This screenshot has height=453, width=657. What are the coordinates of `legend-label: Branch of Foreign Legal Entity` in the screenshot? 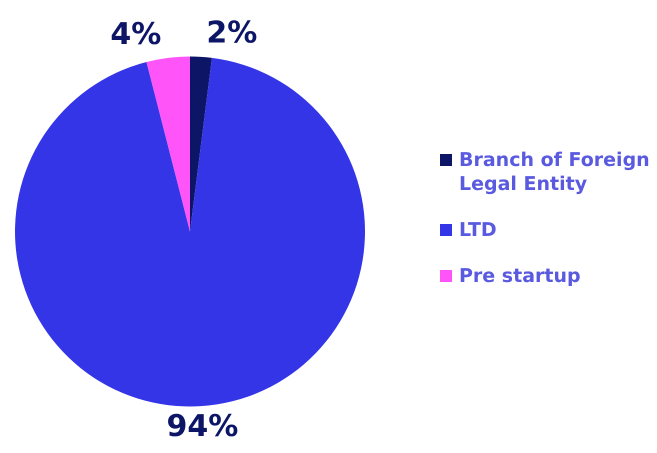 It's located at (554, 172).